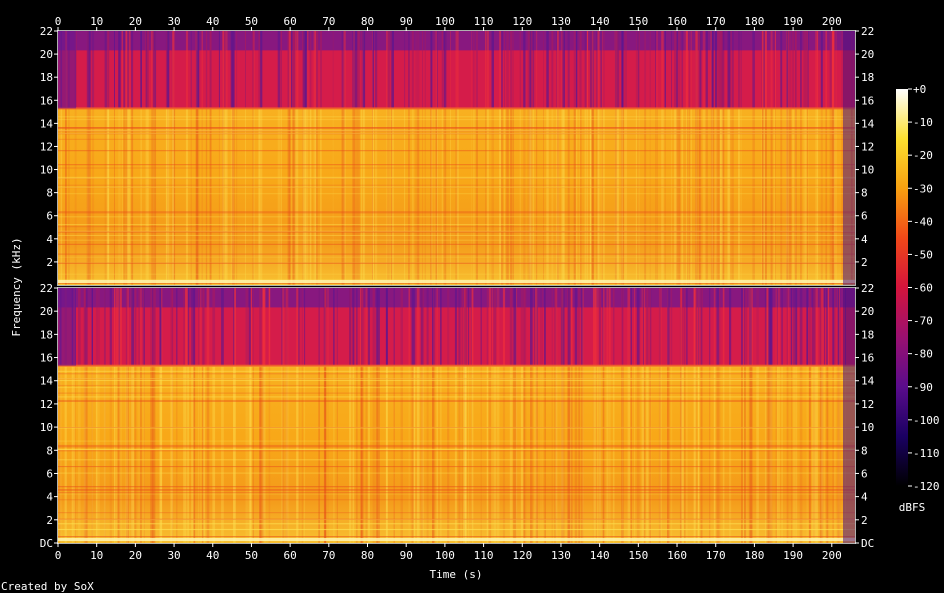 The width and height of the screenshot is (944, 593). I want to click on x-tick-label-top: 20, so click(135, 21).